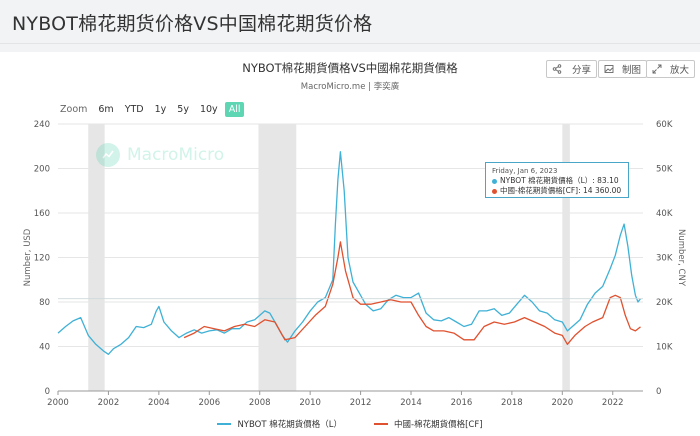 The height and width of the screenshot is (436, 700). What do you see at coordinates (310, 403) in the screenshot?
I see `x-tick-label: 2010` at bounding box center [310, 403].